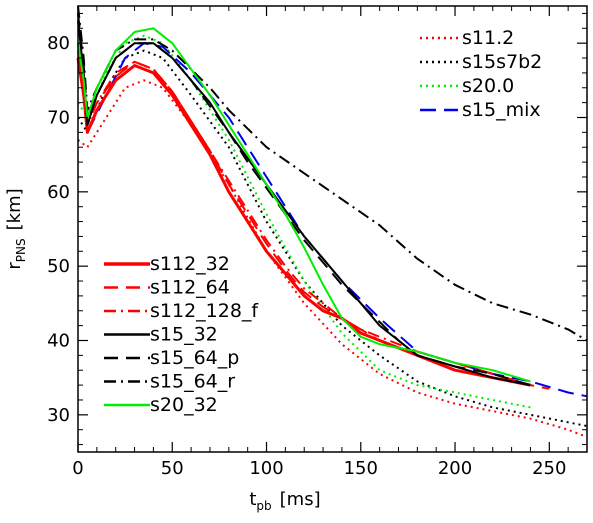 The image size is (593, 523). I want to click on legend-label-s15-64-r: s15_64_r, so click(192, 382).